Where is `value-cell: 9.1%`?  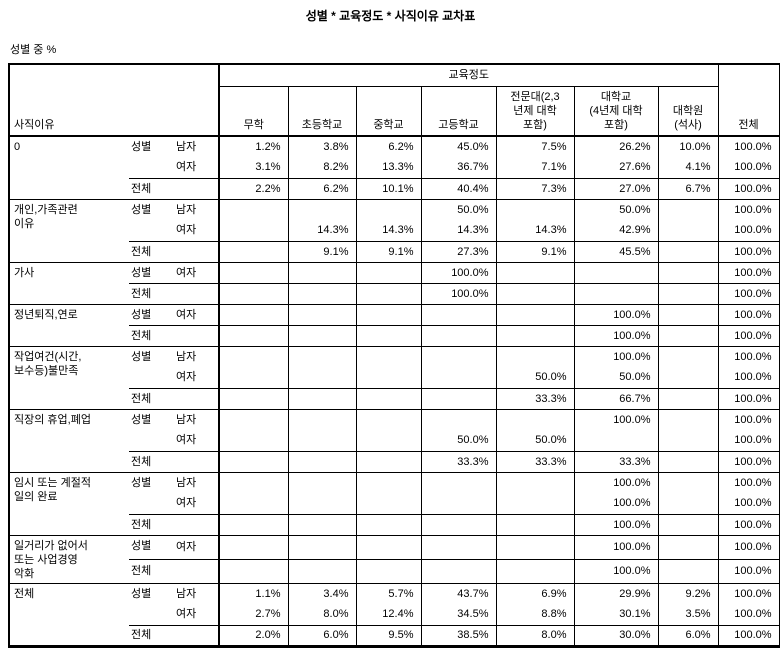
value-cell: 9.1% is located at coordinates (534, 251).